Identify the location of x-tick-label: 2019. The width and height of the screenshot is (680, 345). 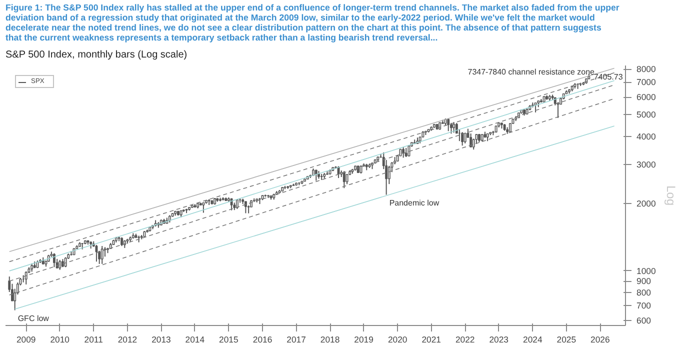
(364, 339).